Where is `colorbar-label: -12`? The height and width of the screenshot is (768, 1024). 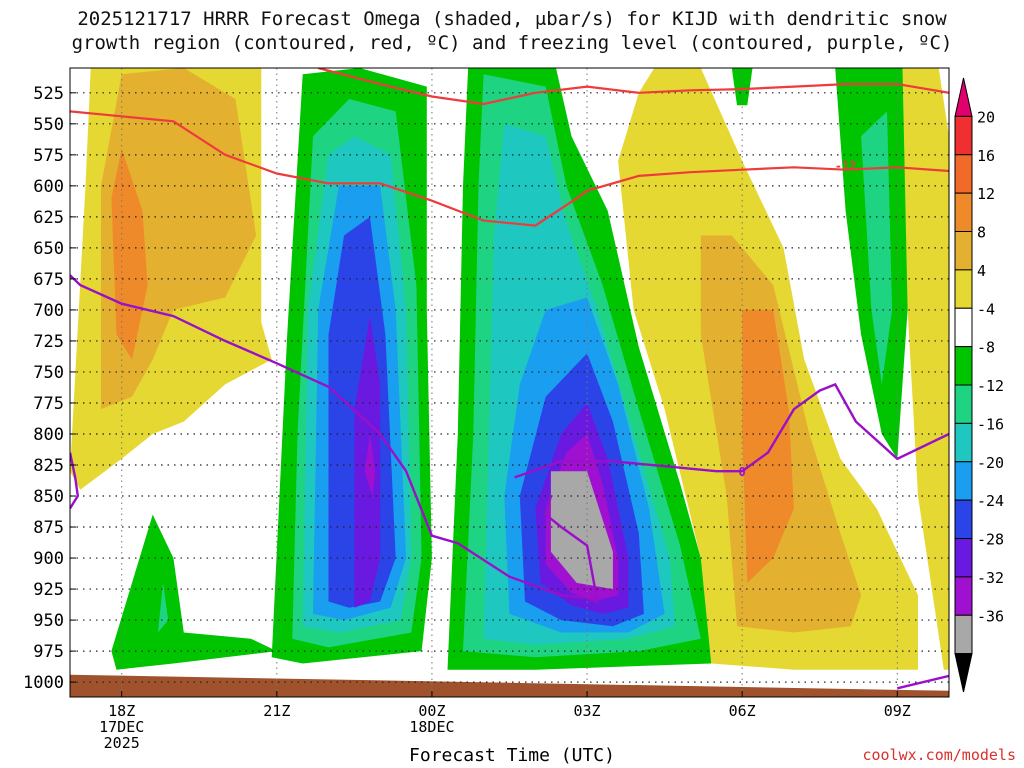
colorbar-label: -12 is located at coordinates (990, 386).